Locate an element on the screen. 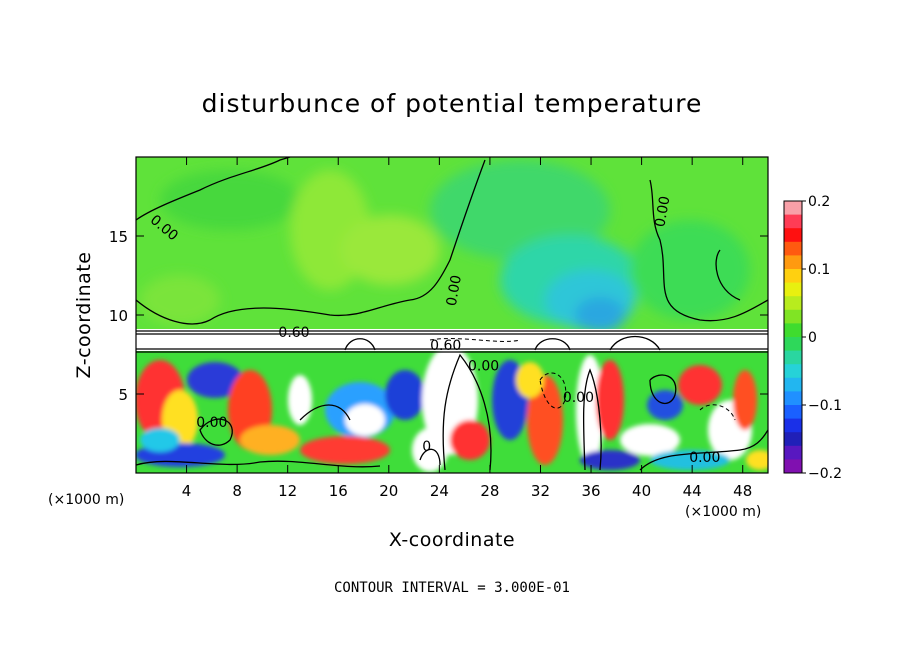  colorbar-ticks: 0.2 0.1 0 −0.1 −0.2 is located at coordinates (822, 338).